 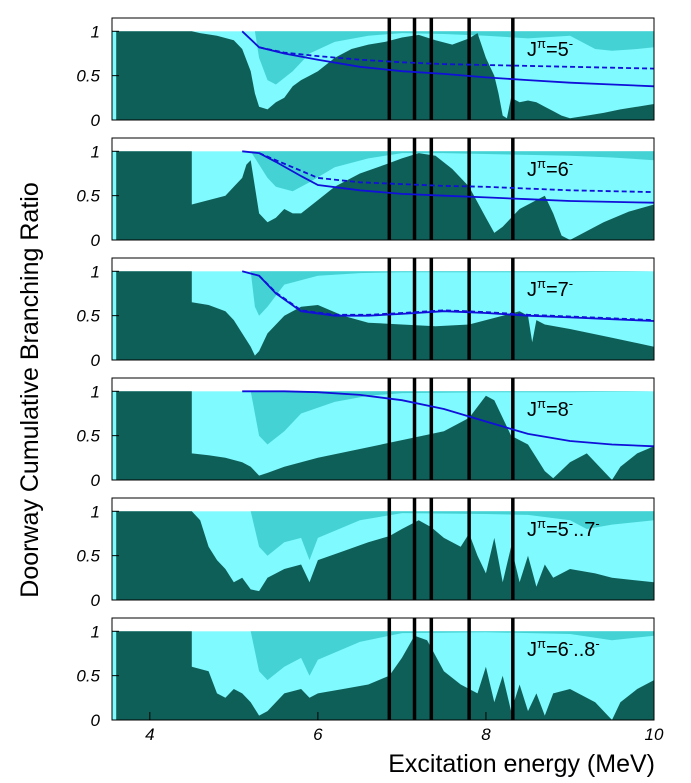 I want to click on spin-parity-label: Jπ=6-..8-, so click(x=563, y=648).